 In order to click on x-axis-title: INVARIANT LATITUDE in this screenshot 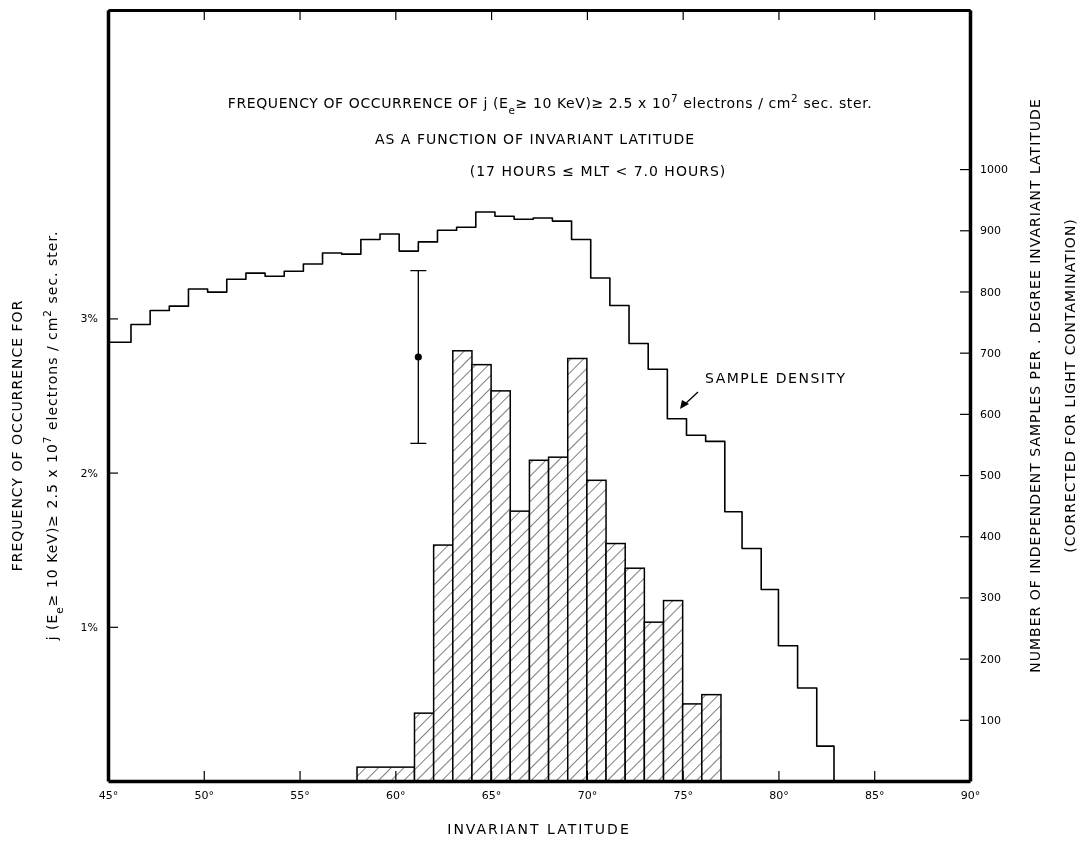, I will do `click(539, 829)`.